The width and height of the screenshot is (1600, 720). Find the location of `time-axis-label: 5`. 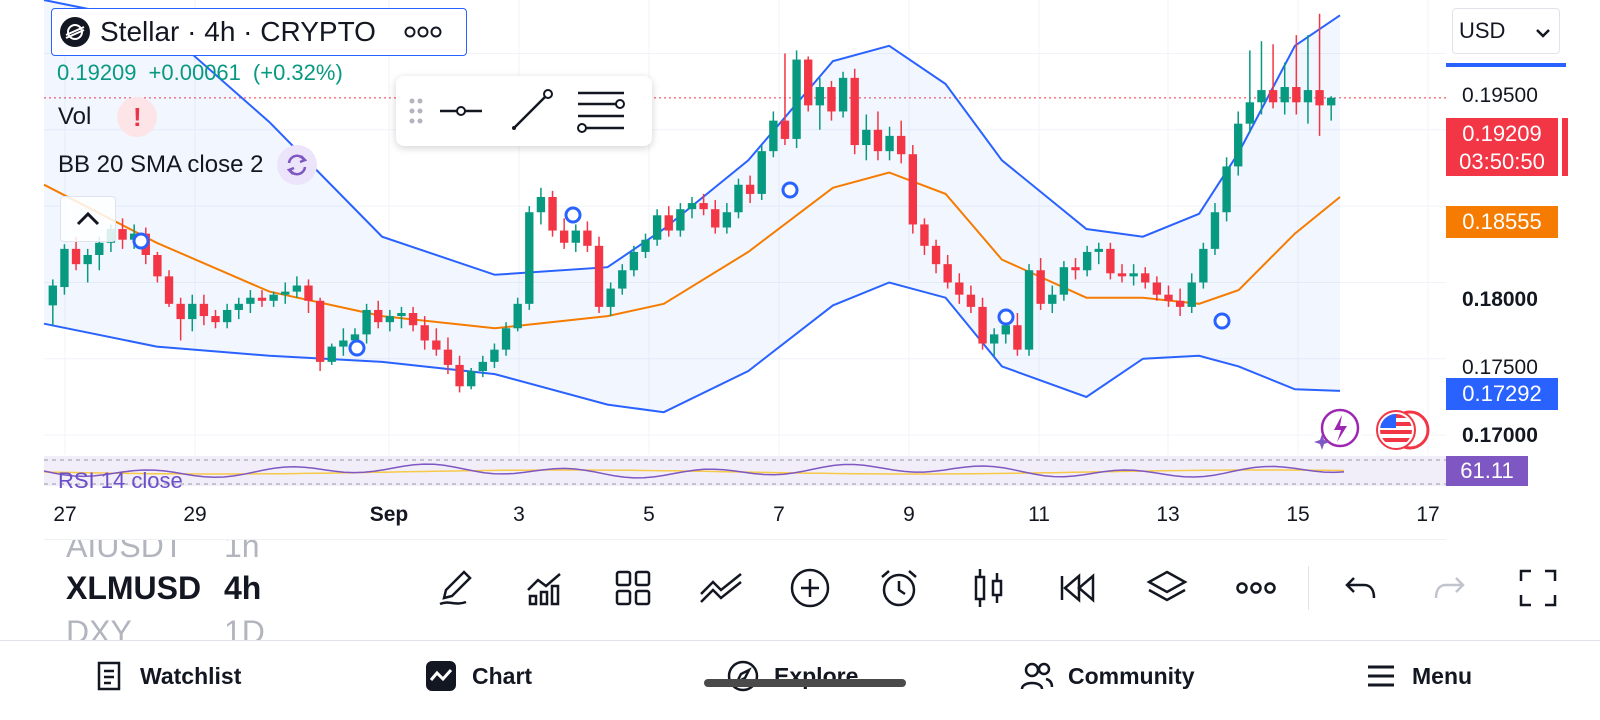

time-axis-label: 5 is located at coordinates (649, 514).